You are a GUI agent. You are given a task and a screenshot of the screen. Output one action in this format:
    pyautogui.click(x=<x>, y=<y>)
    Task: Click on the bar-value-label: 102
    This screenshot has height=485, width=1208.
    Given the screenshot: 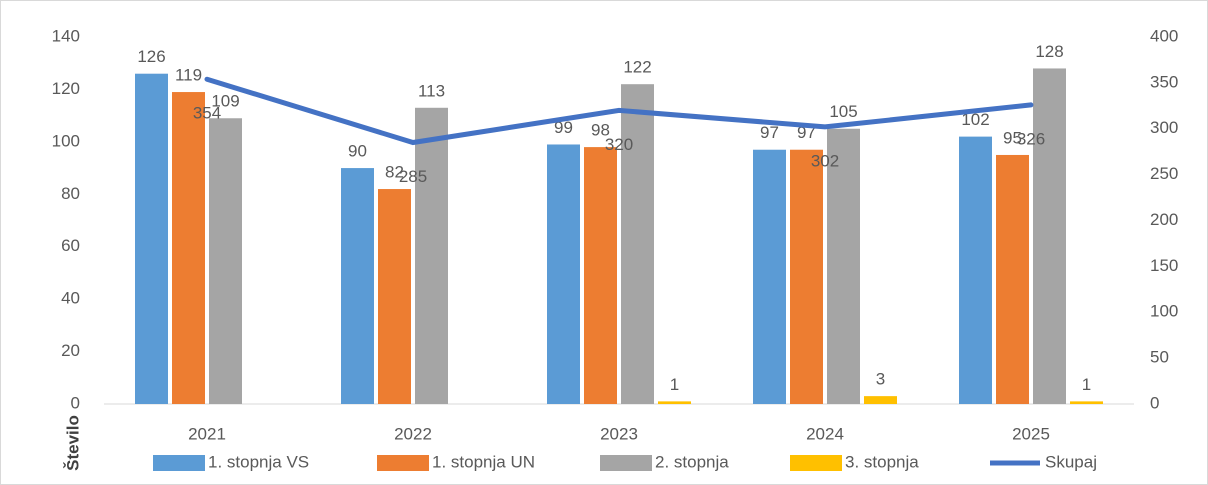 What is the action you would take?
    pyautogui.click(x=975, y=119)
    